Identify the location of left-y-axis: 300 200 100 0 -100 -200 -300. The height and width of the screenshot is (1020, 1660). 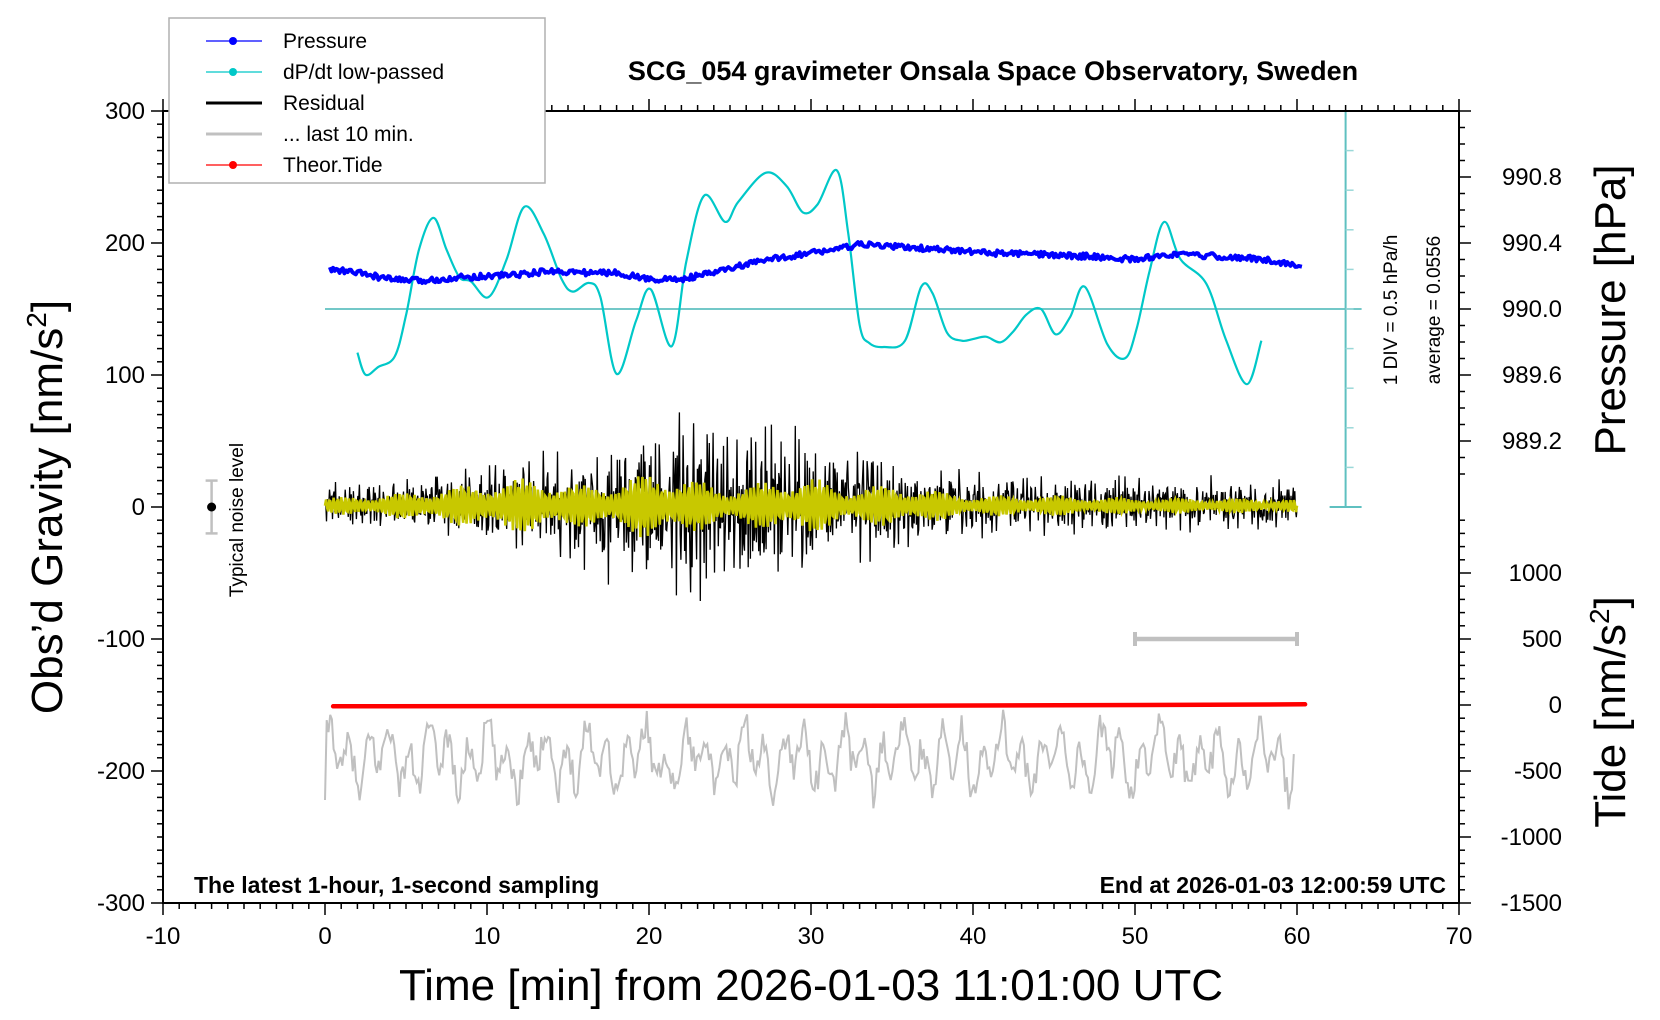
(130, 507).